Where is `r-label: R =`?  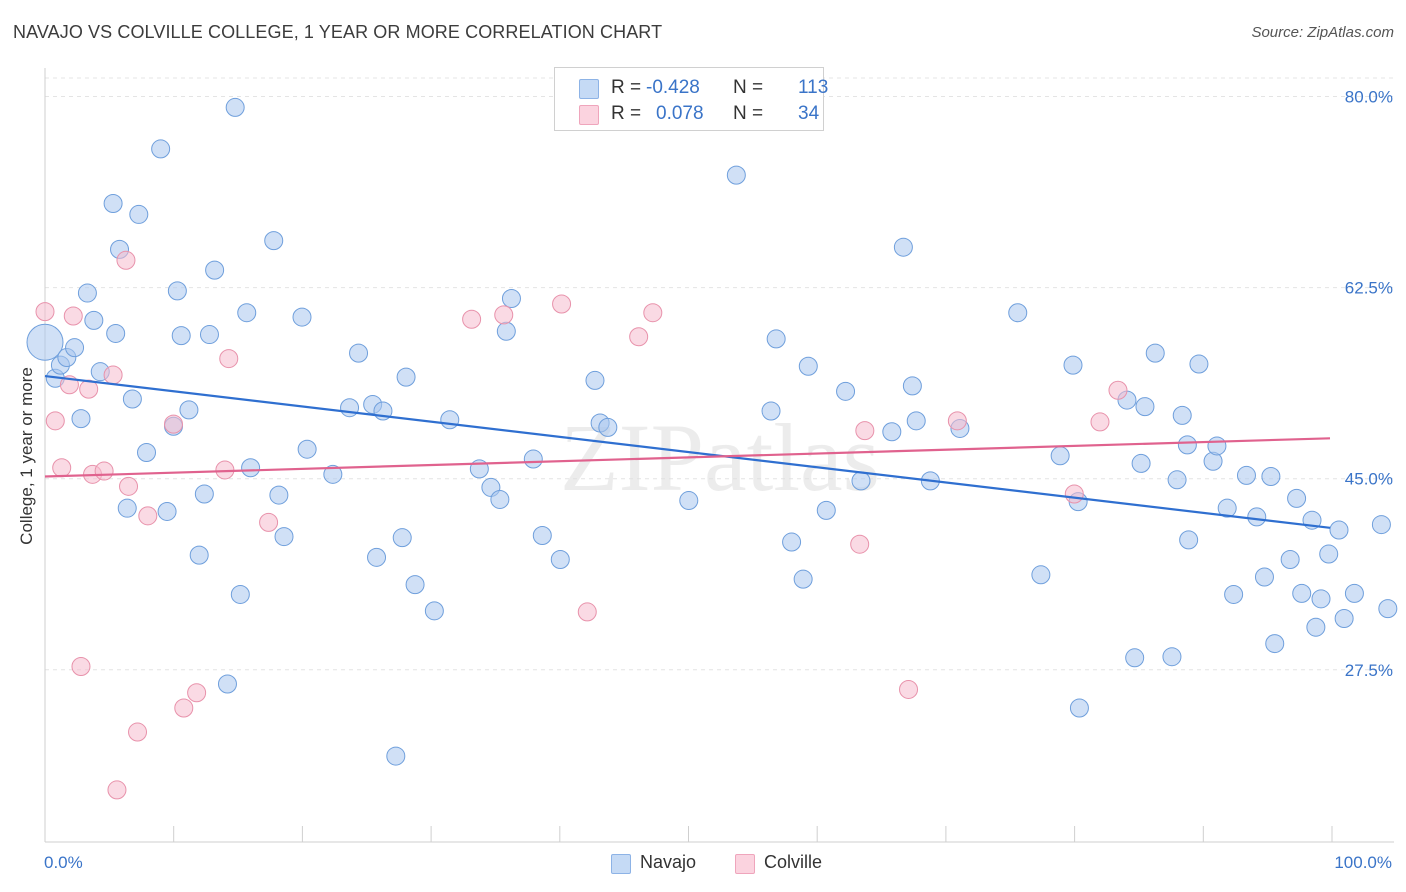 r-label: R = is located at coordinates (626, 87).